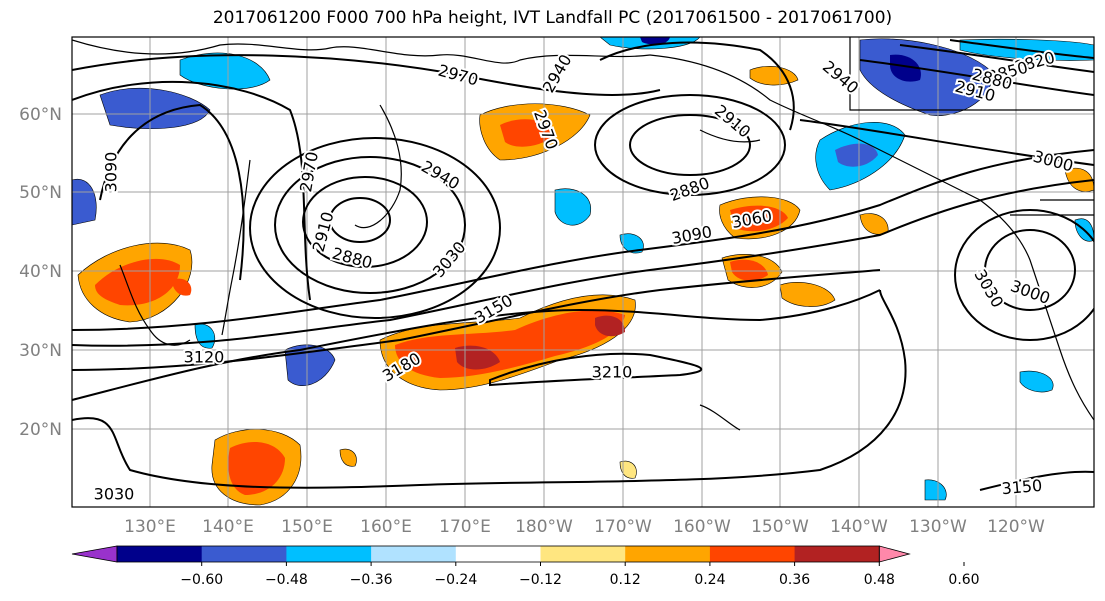 The height and width of the screenshot is (601, 1105). I want to click on lat-tick-label: 20°N, so click(40, 430).